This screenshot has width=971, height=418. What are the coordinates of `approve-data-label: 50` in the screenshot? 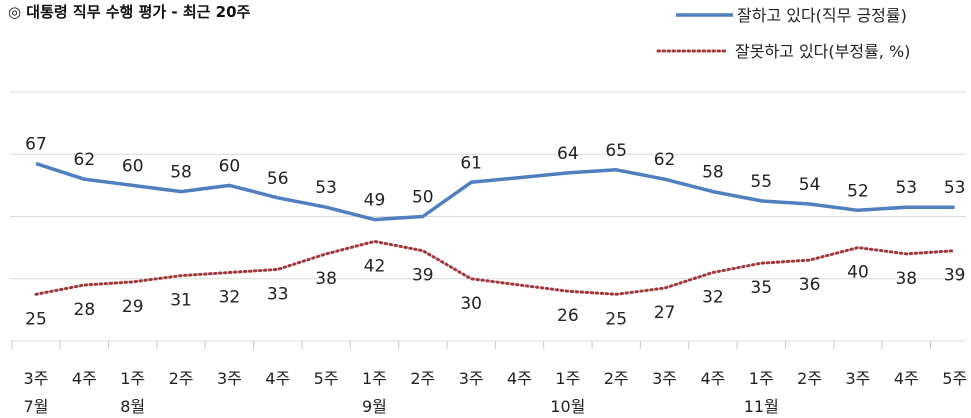 It's located at (423, 198).